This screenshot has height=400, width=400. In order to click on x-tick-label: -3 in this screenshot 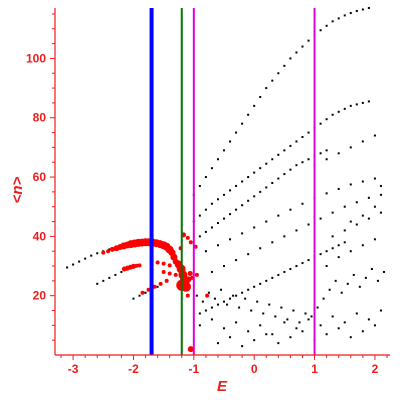, I will do `click(73, 369)`.